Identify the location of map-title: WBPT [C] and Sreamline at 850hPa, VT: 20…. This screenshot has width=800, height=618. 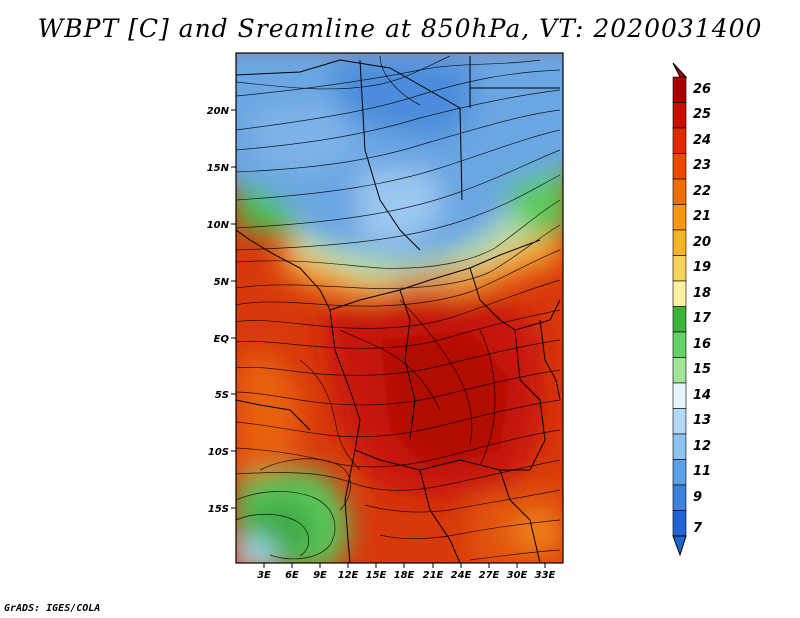
(400, 28).